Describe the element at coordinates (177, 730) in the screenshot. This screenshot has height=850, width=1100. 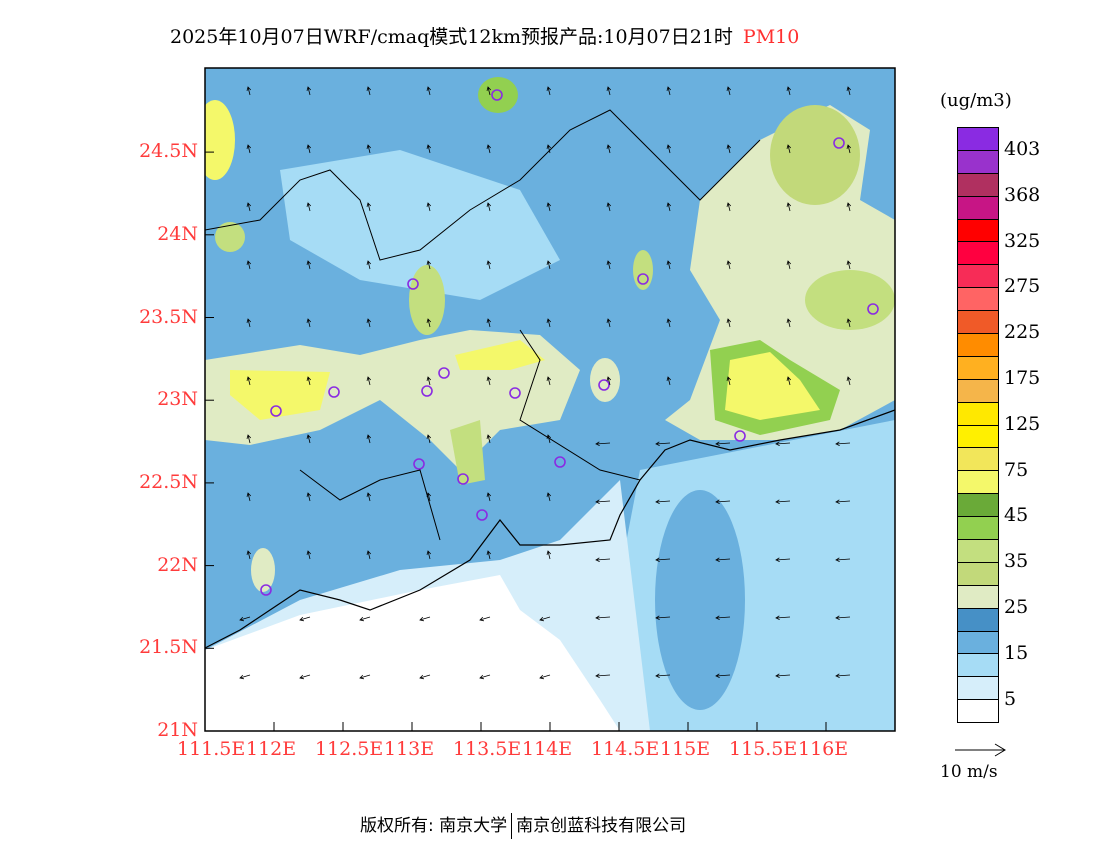
I see `lat-tick-label: 21N` at that location.